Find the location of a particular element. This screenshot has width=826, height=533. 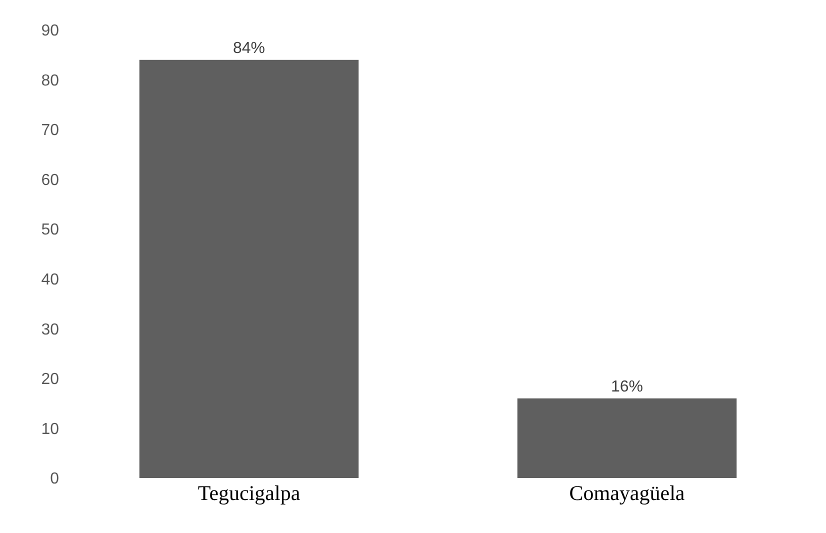

y-tick-label: 40 is located at coordinates (50, 279).